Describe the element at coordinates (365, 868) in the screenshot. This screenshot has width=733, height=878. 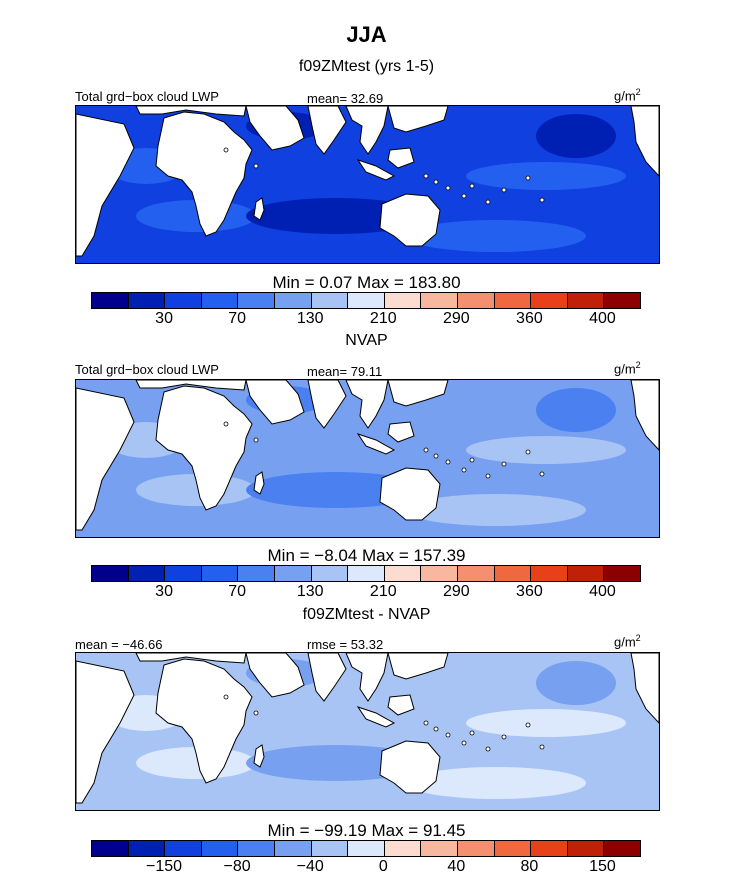
I see `panel-3-colorbar-ticks: −150 −80 −40 0 40 80 150` at that location.